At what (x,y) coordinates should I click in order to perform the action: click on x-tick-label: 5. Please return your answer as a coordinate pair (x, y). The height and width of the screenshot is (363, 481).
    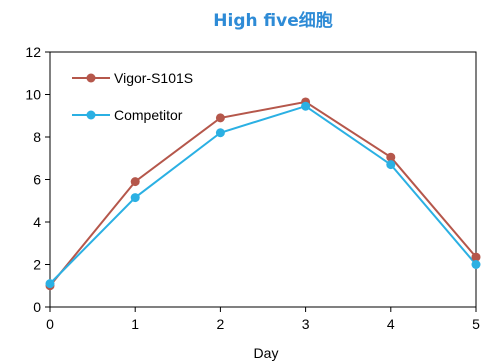
    Looking at the image, I should click on (476, 324).